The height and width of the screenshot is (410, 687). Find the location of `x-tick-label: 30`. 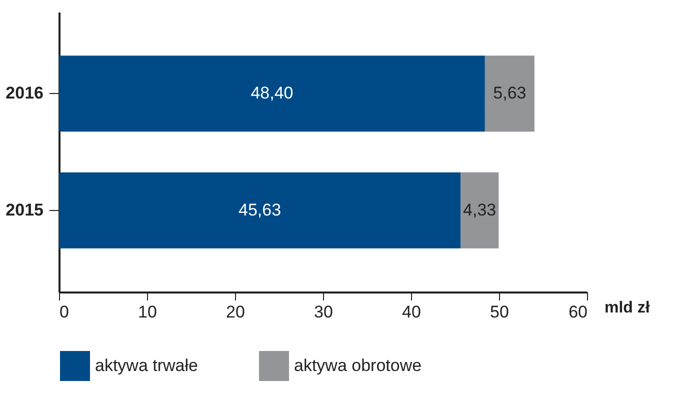

x-tick-label: 30 is located at coordinates (323, 312).